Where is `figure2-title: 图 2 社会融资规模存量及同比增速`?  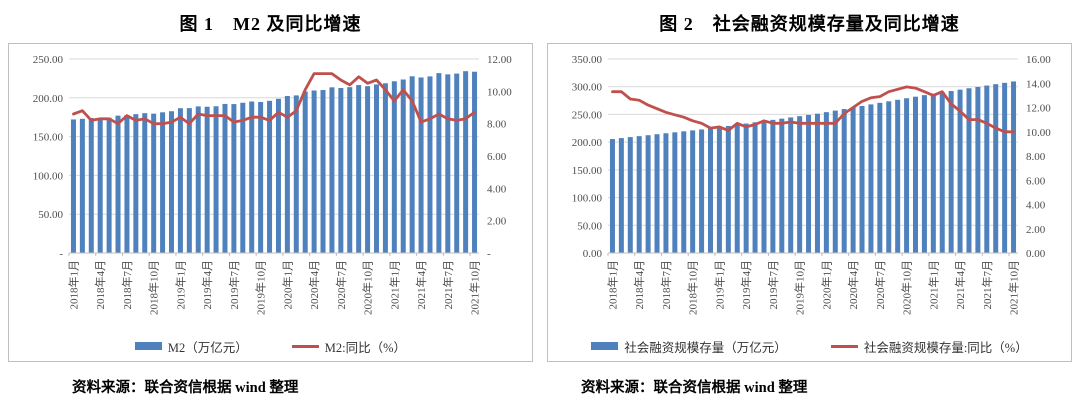
figure2-title: 图 2 社会融资规模存量及同比增速 is located at coordinates (809, 24).